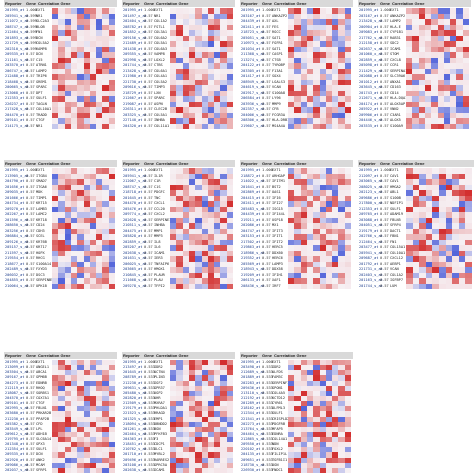 The width and height of the screenshot is (474, 474). Describe the element at coordinates (178, 61) in the screenshot. I see `table-row: 202998_s_at 0.57 LOXL2` at that location.